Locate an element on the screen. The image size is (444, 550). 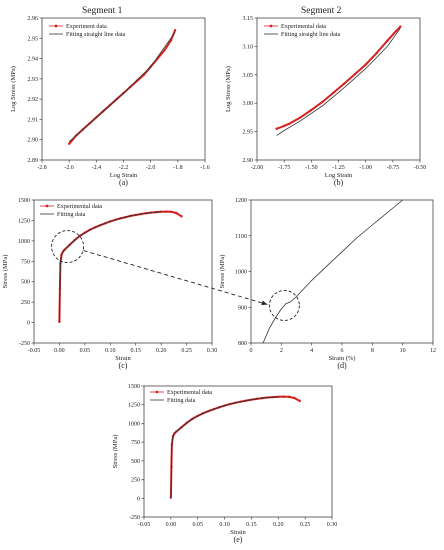
y-tick-label: 1100 is located at coordinates (241, 237).